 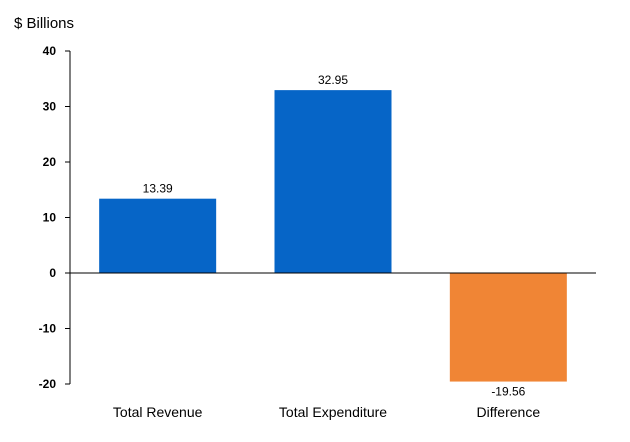 I want to click on y-tick-label: 10, so click(x=50, y=218).